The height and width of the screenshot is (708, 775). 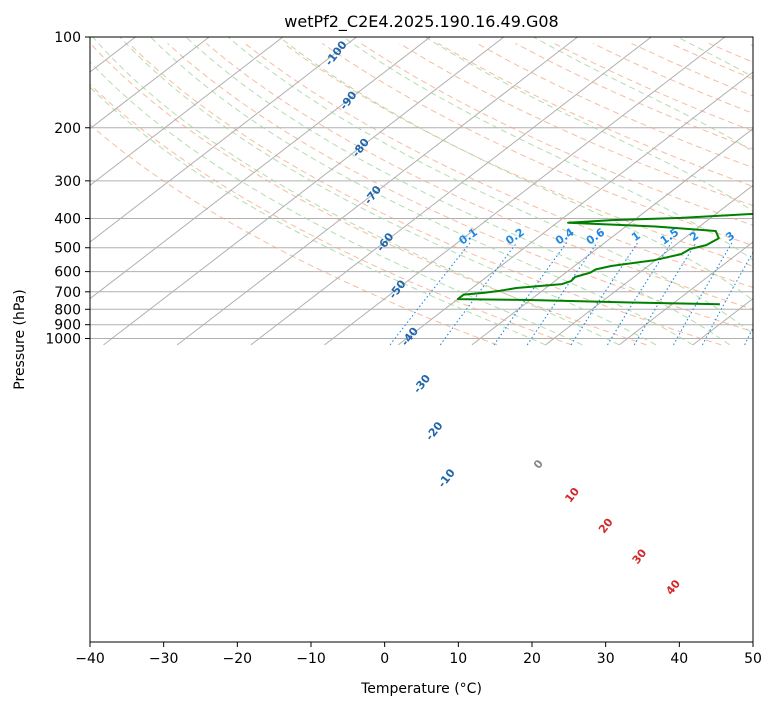 I want to click on y-tick-label: 900, so click(x=67, y=326).